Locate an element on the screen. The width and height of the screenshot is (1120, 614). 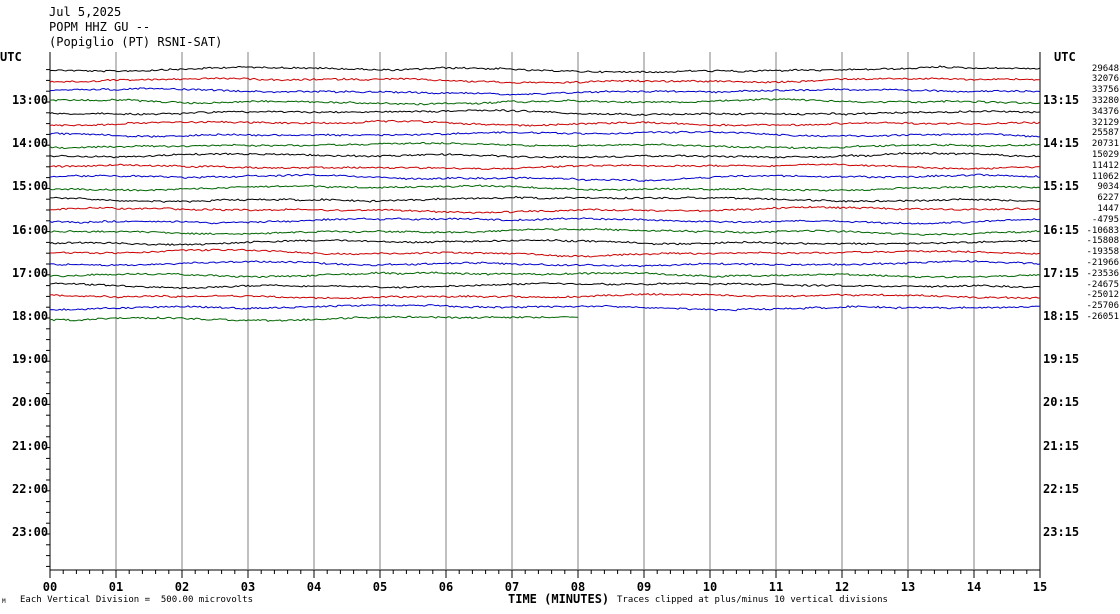
header-date: Jul 5,2025 is located at coordinates (85, 12).